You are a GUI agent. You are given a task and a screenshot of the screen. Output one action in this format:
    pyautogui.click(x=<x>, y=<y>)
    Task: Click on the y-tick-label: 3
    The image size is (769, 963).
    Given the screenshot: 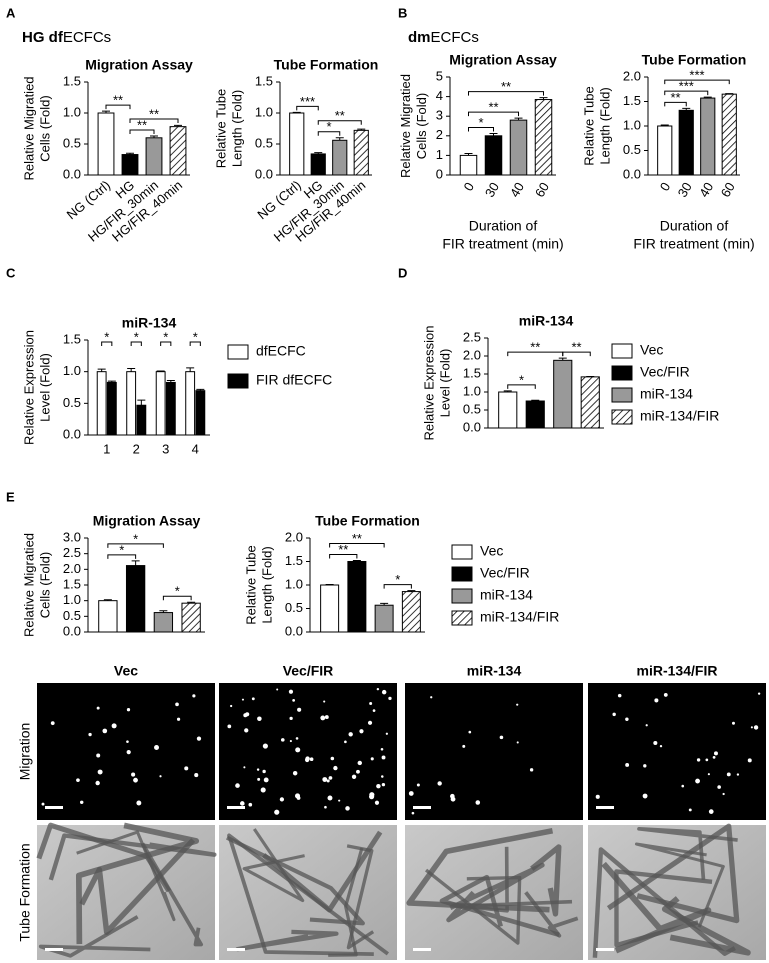 What is the action you would take?
    pyautogui.click(x=439, y=115)
    